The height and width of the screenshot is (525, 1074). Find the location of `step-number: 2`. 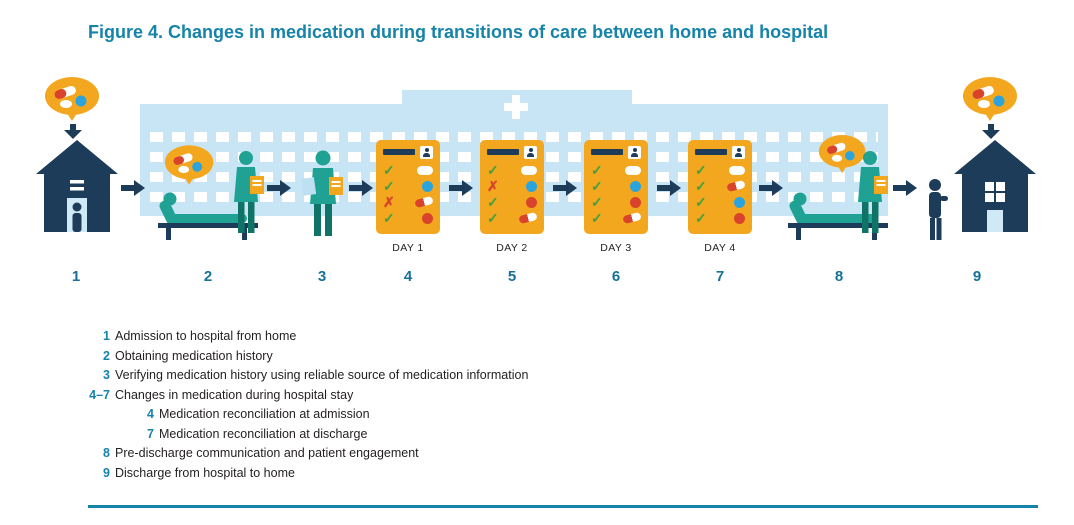

step-number: 2 is located at coordinates (208, 276).